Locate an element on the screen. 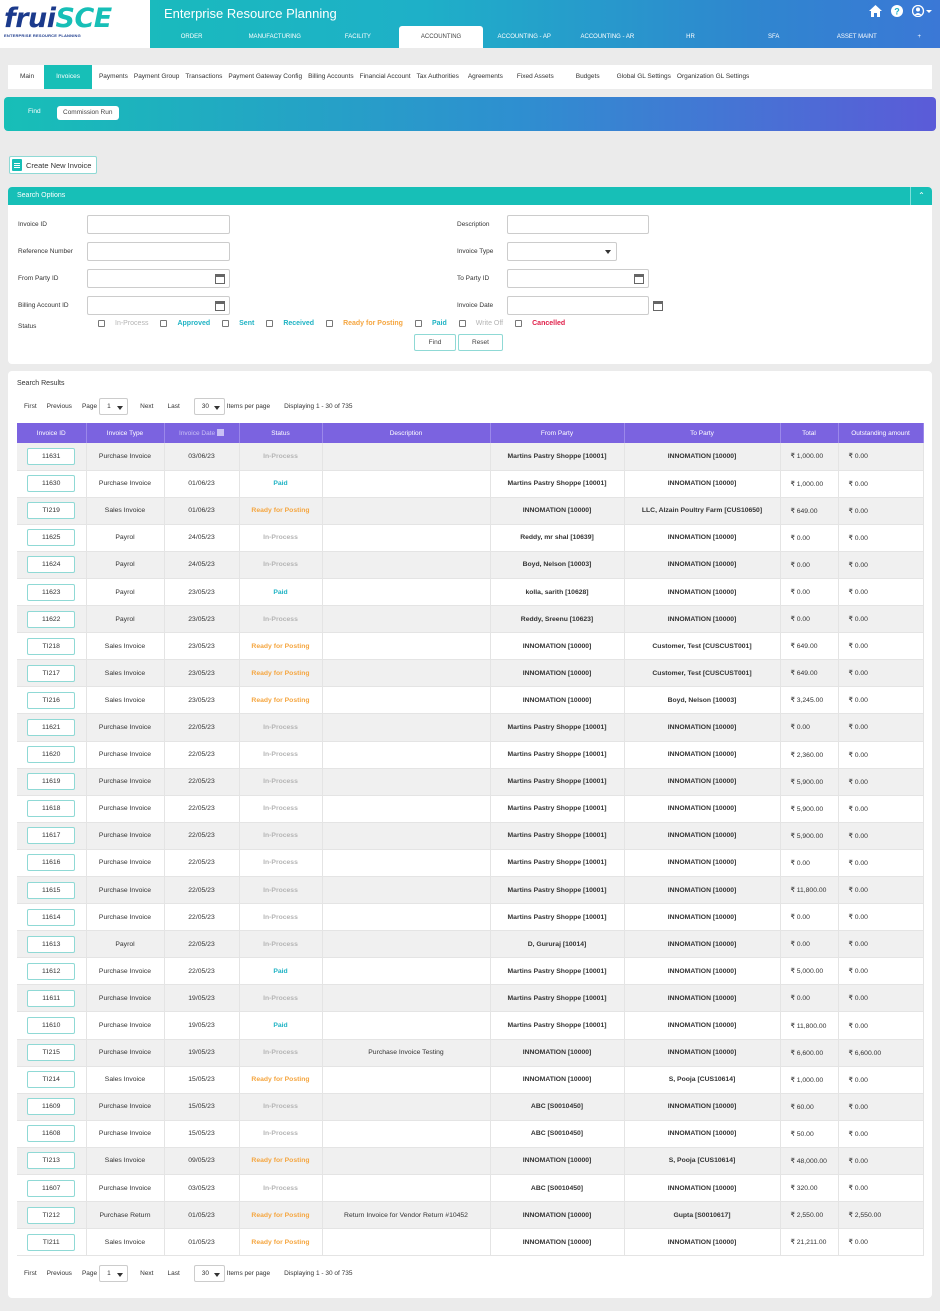 This screenshot has width=940, height=1311. invoice-id-link: TI218 is located at coordinates (51, 646).